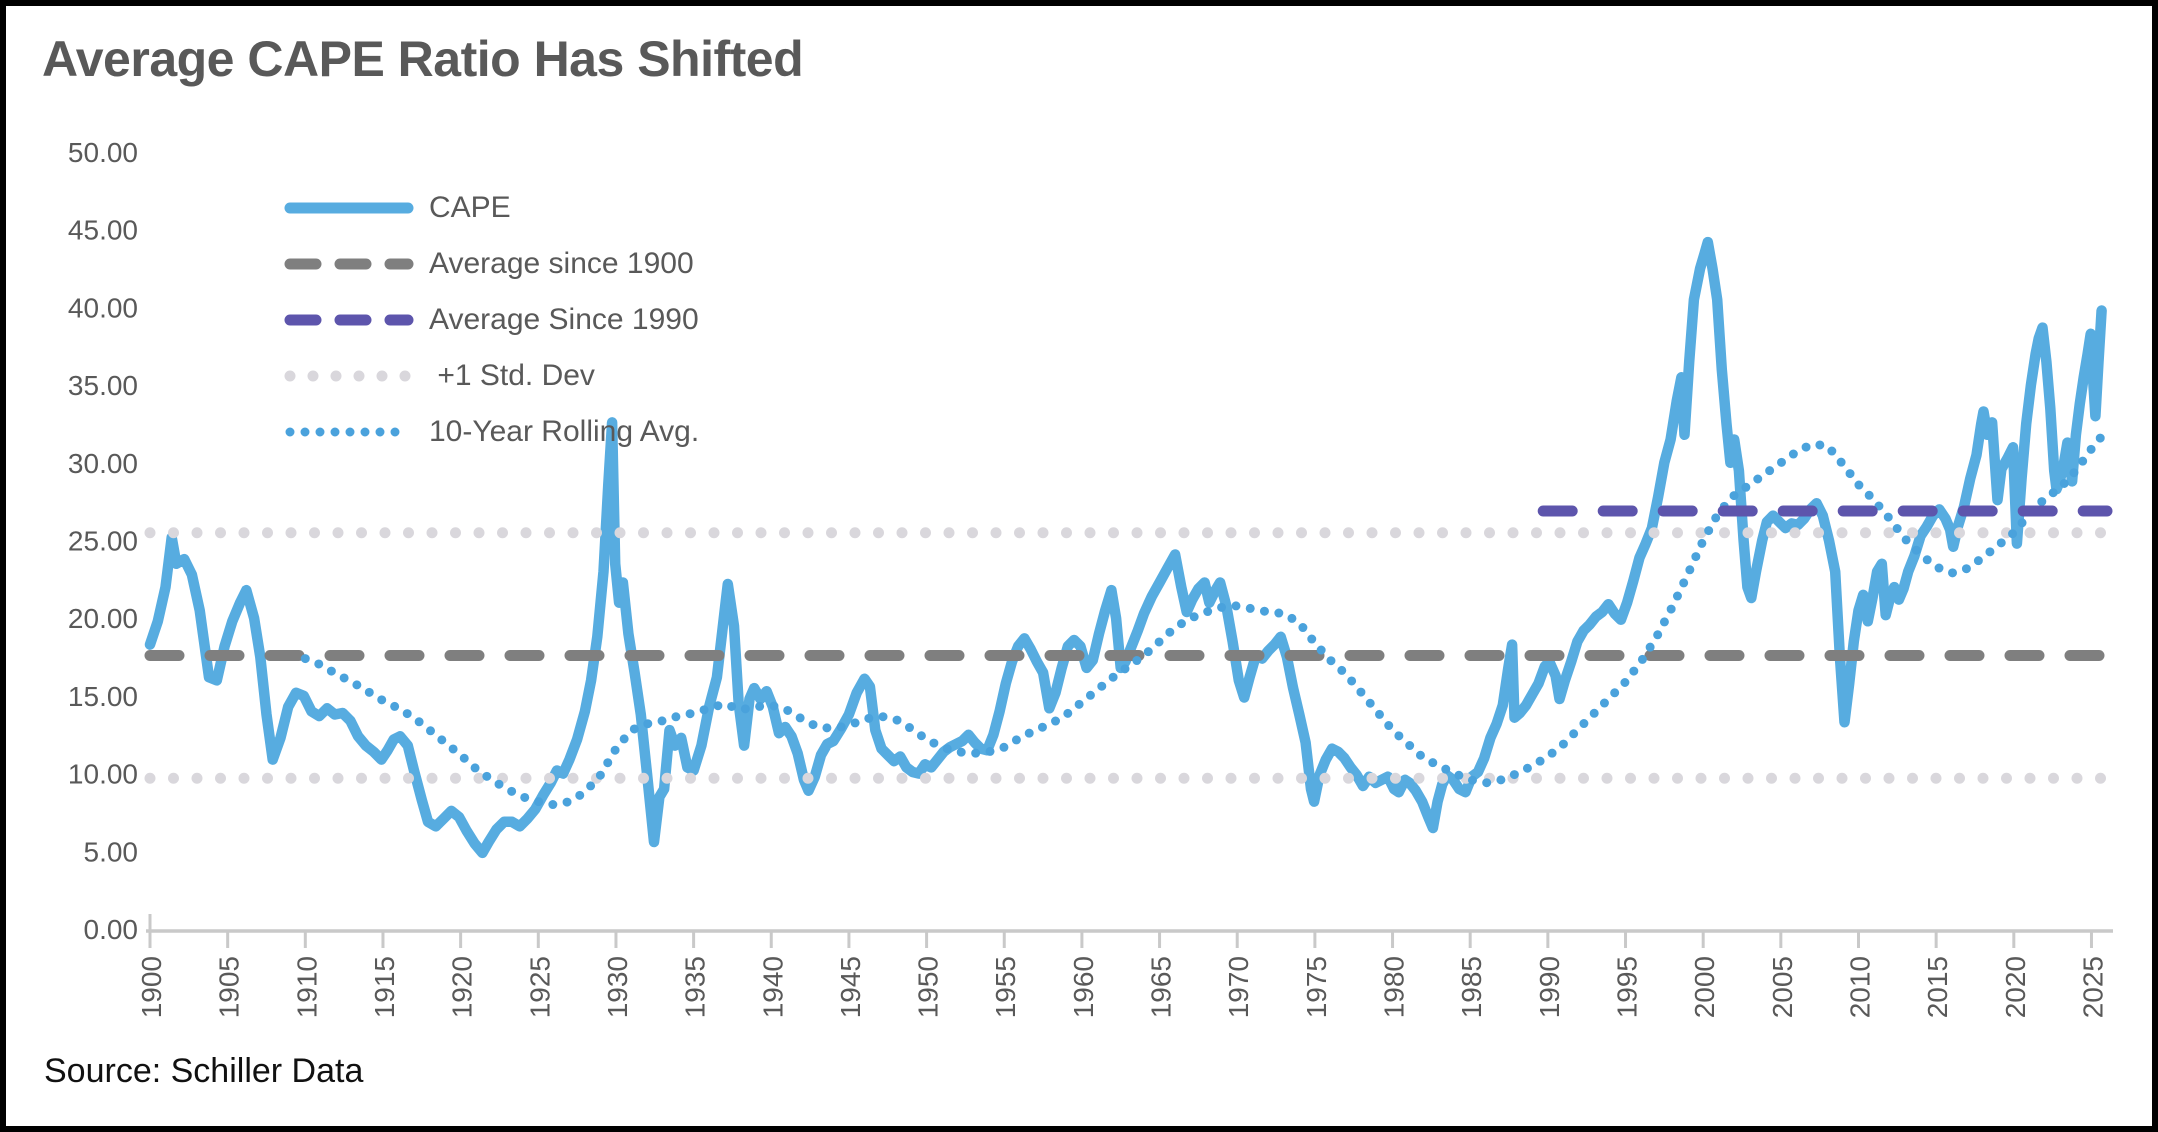 The width and height of the screenshot is (2158, 1132). Describe the element at coordinates (1782, 987) in the screenshot. I see `svg-text: 2005` at that location.